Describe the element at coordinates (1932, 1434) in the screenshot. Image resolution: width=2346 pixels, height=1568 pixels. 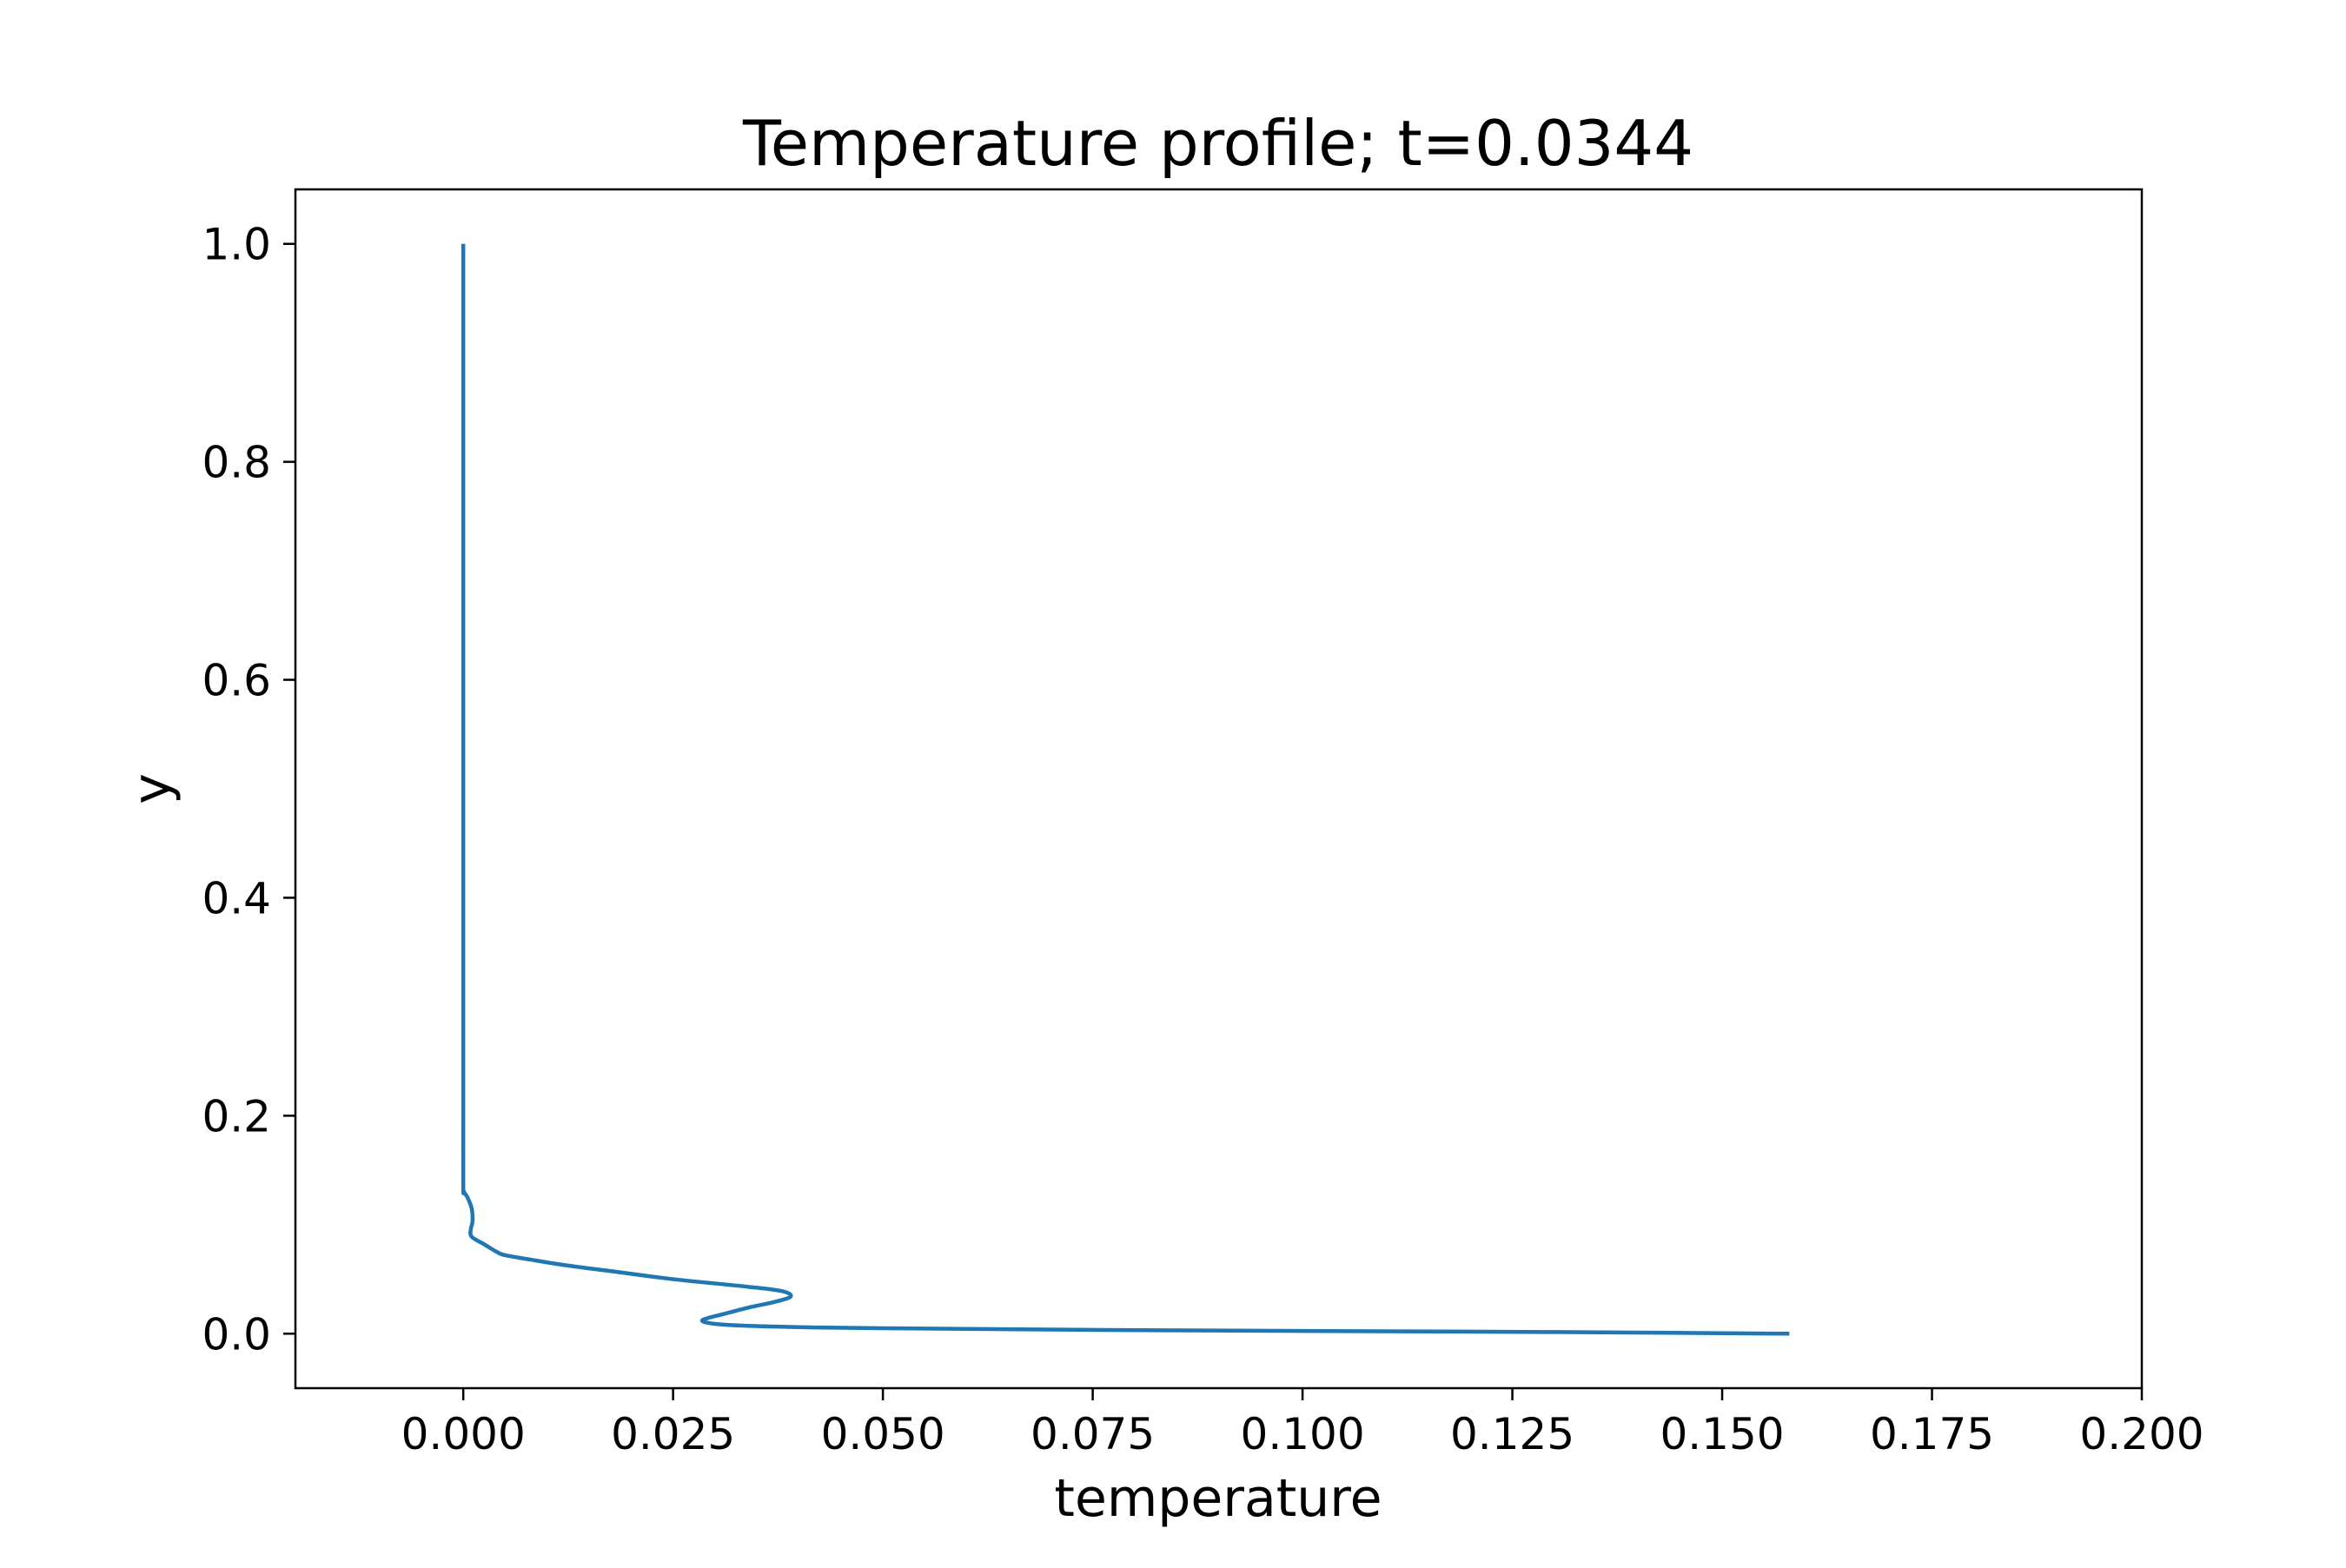
I see `x-tick-label: 0.175` at that location.